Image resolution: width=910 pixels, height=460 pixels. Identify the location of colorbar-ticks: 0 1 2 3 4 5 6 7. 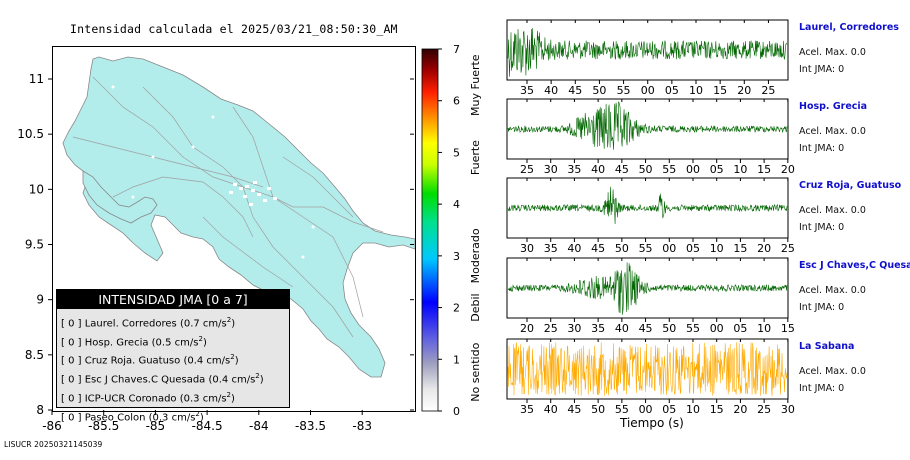
(449, 231).